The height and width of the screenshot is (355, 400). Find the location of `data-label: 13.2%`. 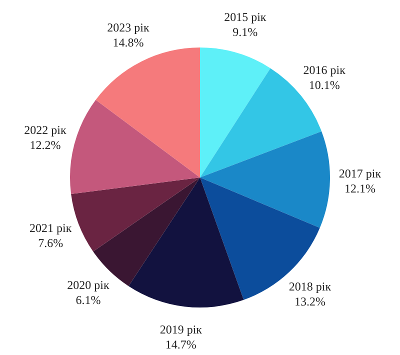

data-label: 13.2% is located at coordinates (310, 301).